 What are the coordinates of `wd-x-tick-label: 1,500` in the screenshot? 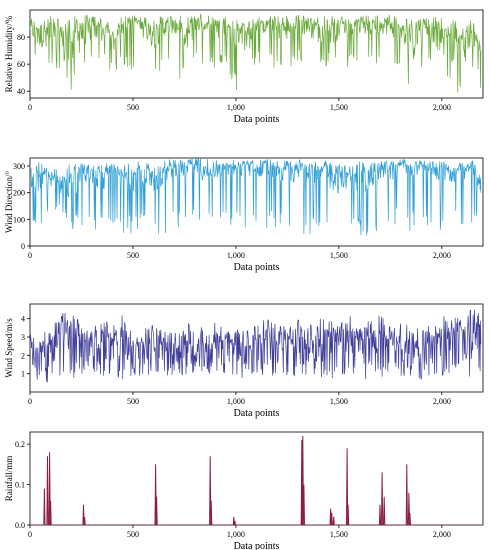 It's located at (339, 255).